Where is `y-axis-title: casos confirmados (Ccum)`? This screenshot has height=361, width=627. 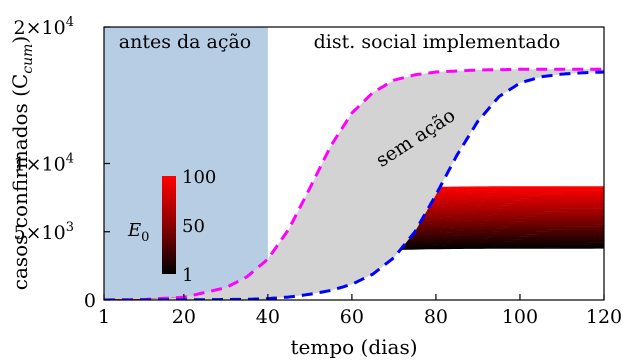 y-axis-title: casos confirmados (Ccum) is located at coordinates (22, 163).